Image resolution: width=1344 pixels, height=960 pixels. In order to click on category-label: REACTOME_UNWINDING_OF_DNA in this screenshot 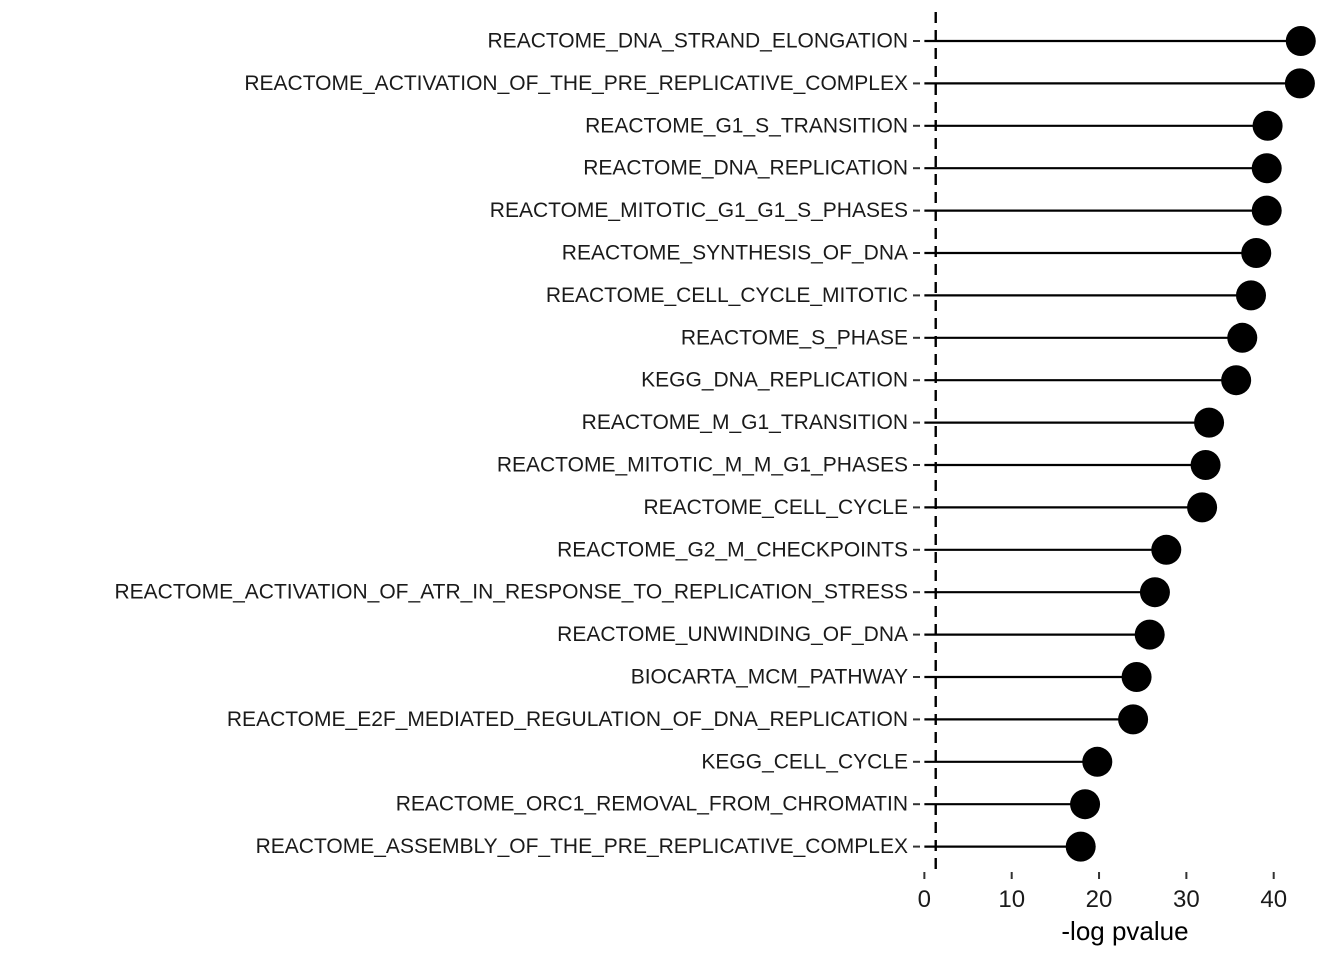, I will do `click(732, 634)`.